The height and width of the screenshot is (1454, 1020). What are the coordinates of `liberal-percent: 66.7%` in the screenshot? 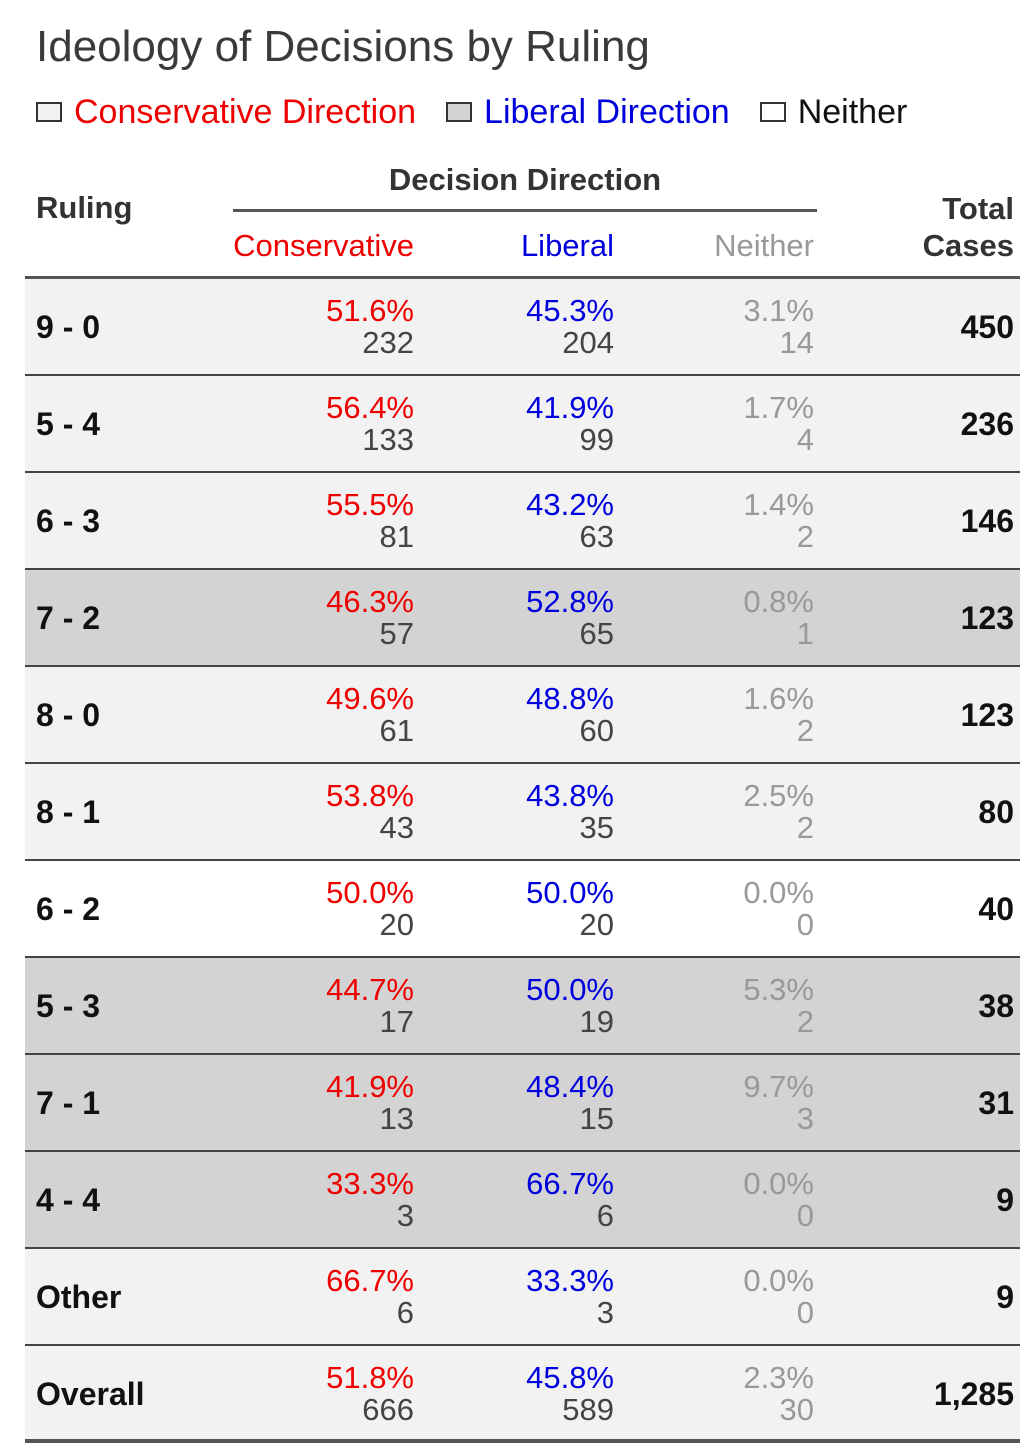 It's located at (570, 1183).